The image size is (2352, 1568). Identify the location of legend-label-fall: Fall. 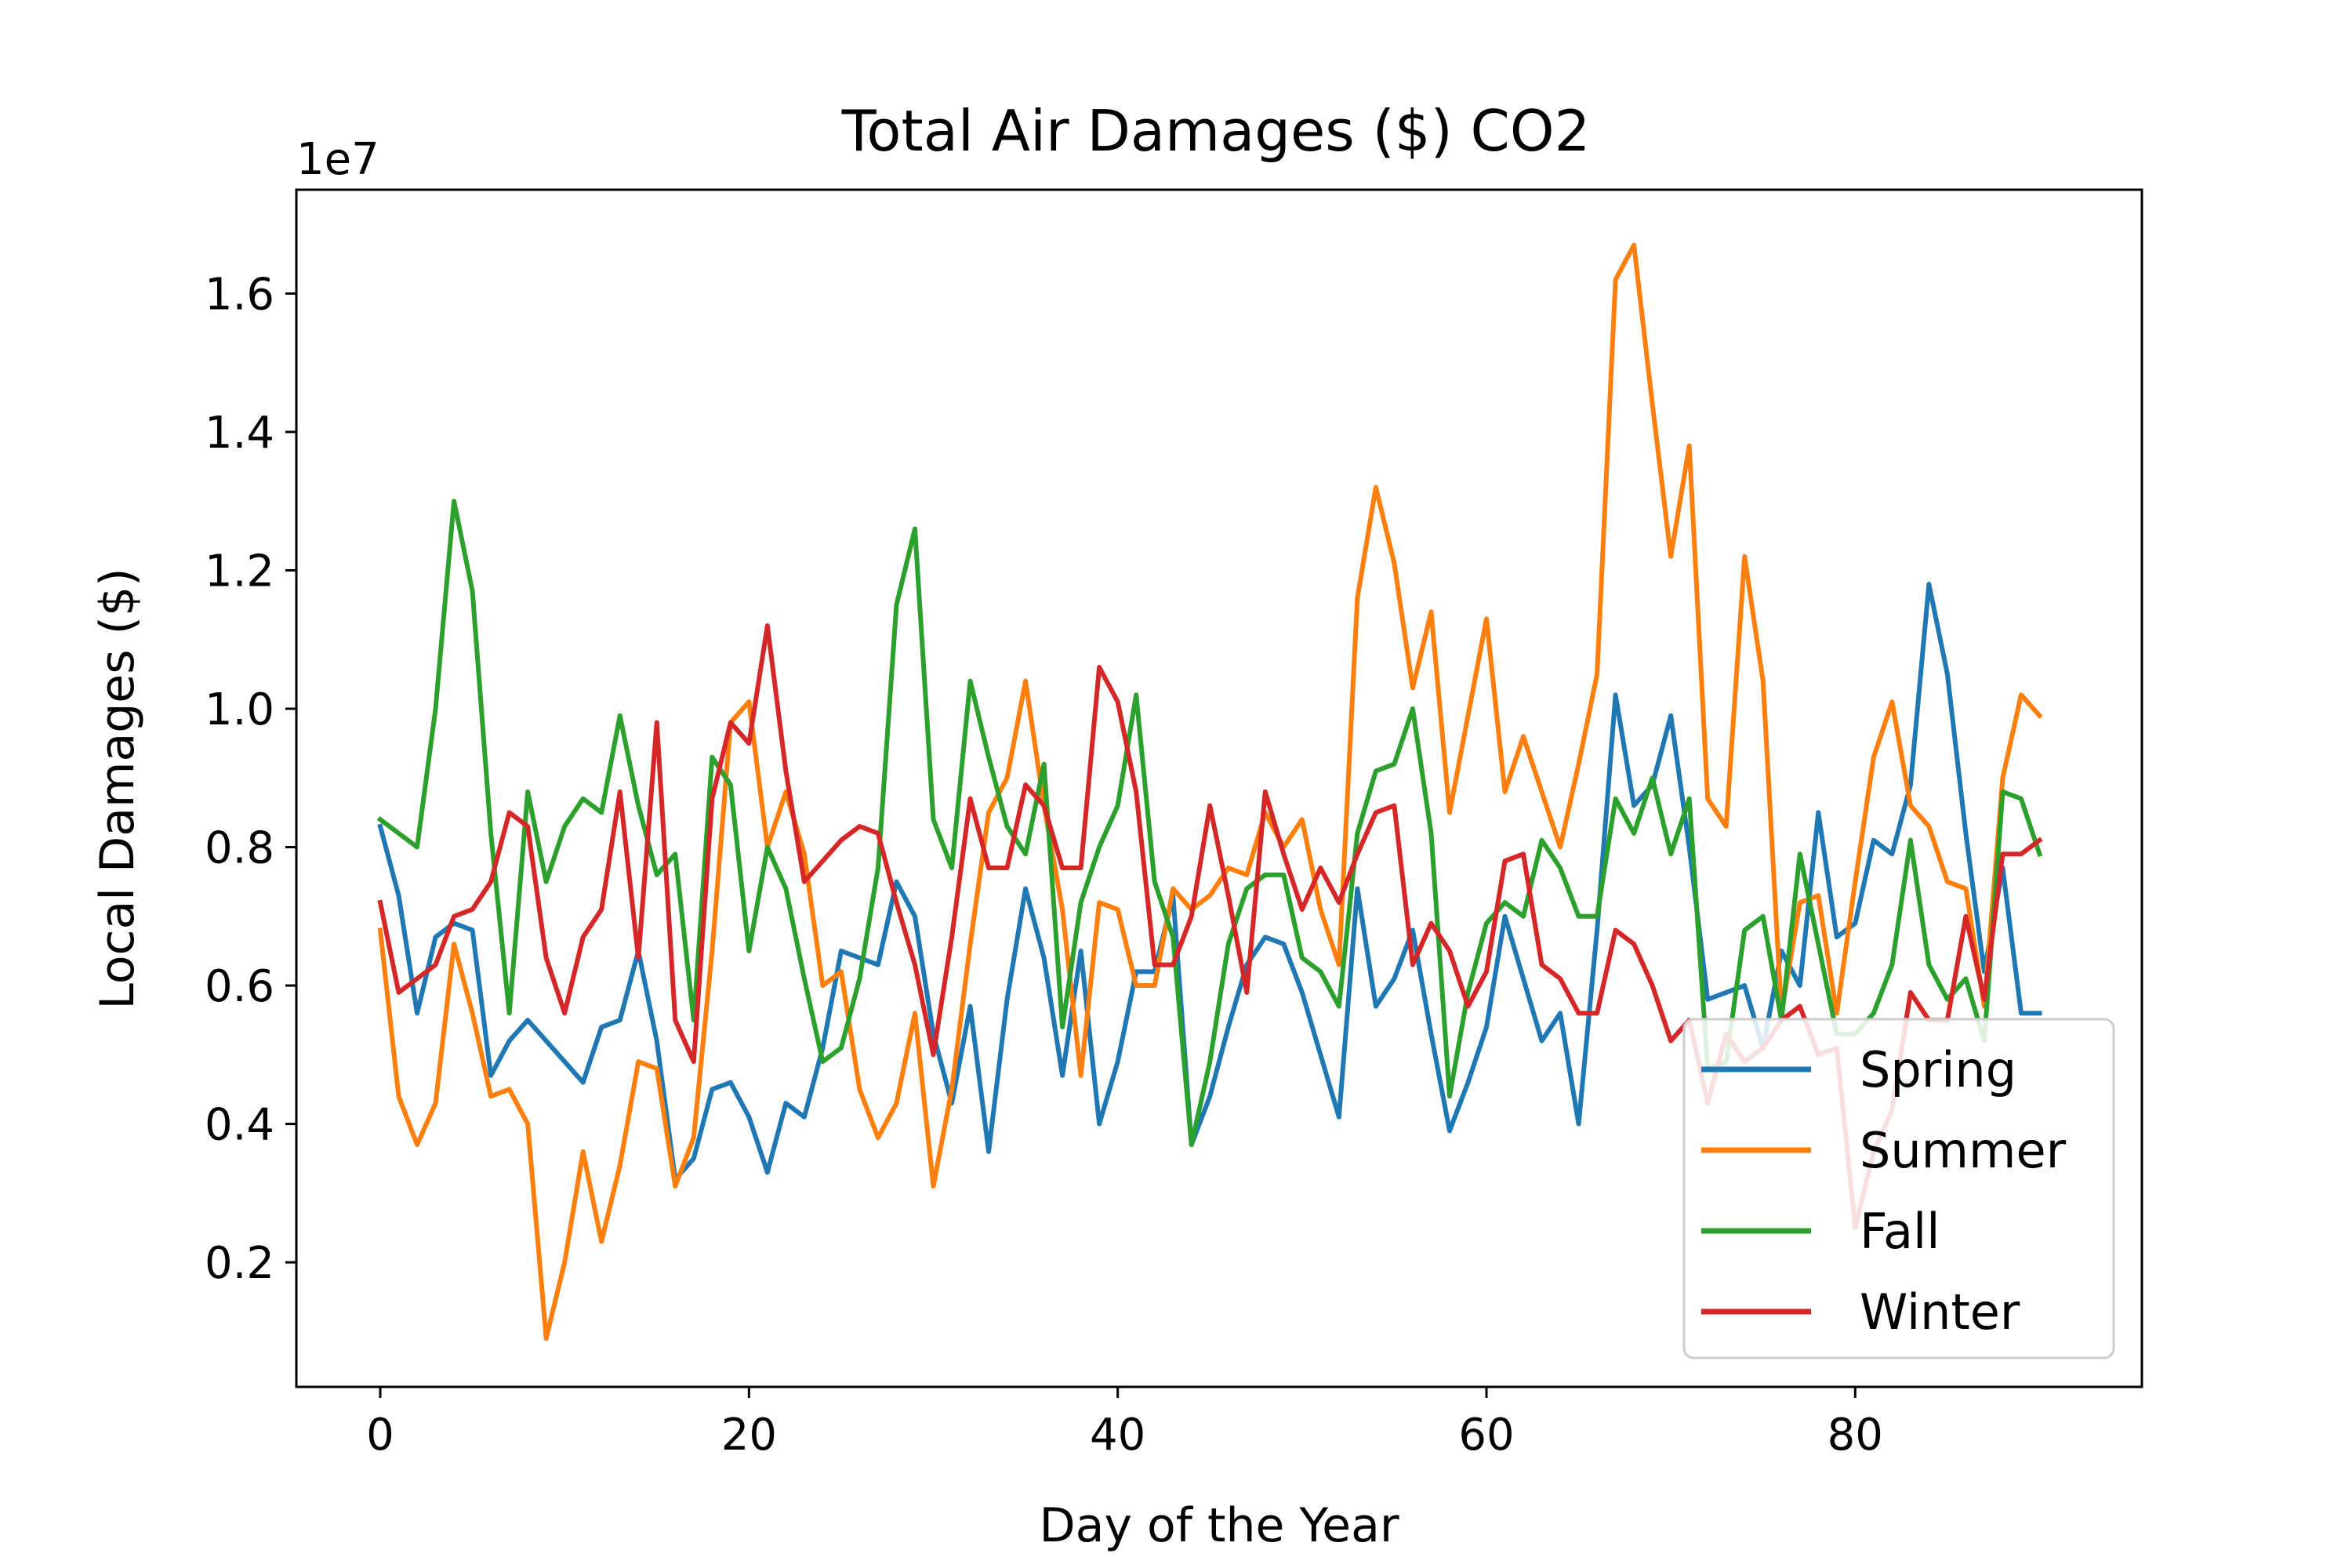
(1900, 1231).